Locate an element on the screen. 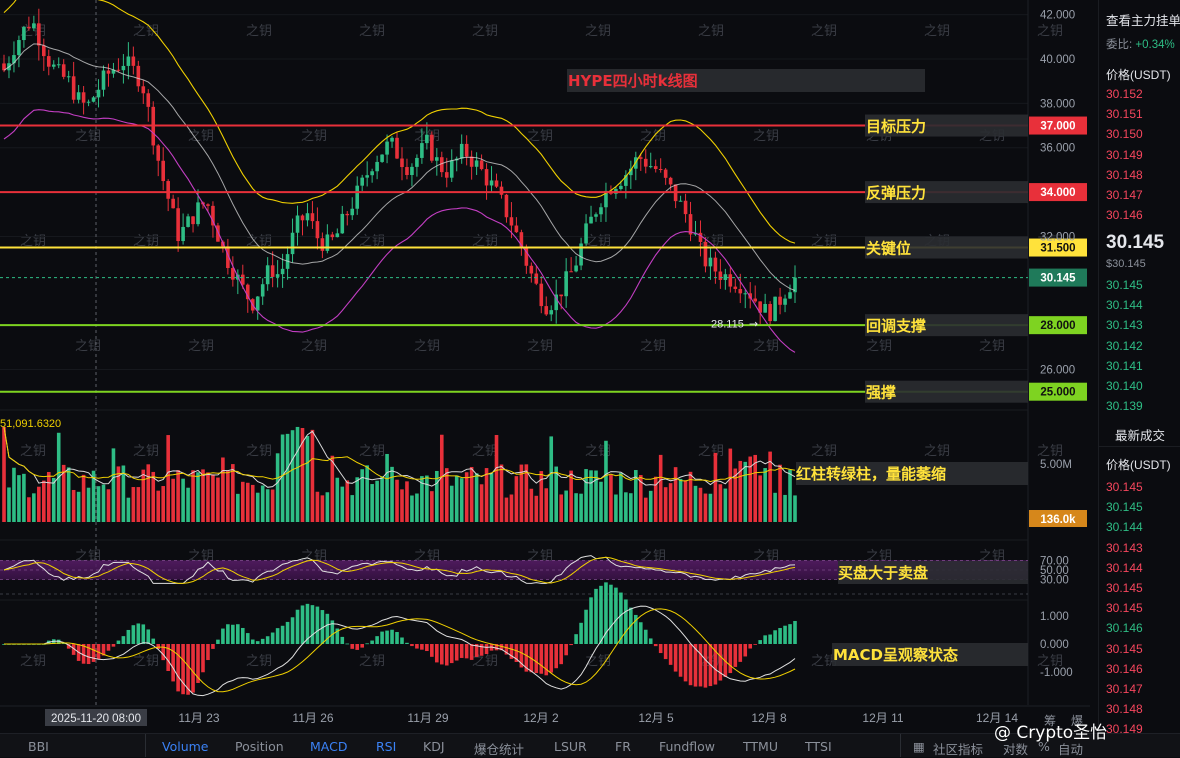  corner-label-2: 筹 is located at coordinates (1050, 721).